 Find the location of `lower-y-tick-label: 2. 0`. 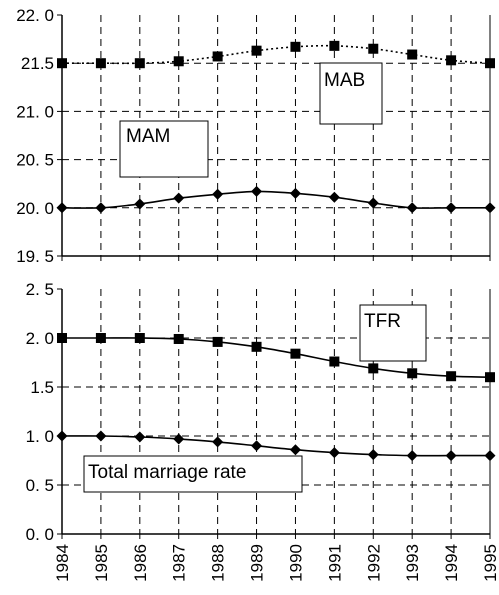

lower-y-tick-label: 2. 0 is located at coordinates (40, 338).